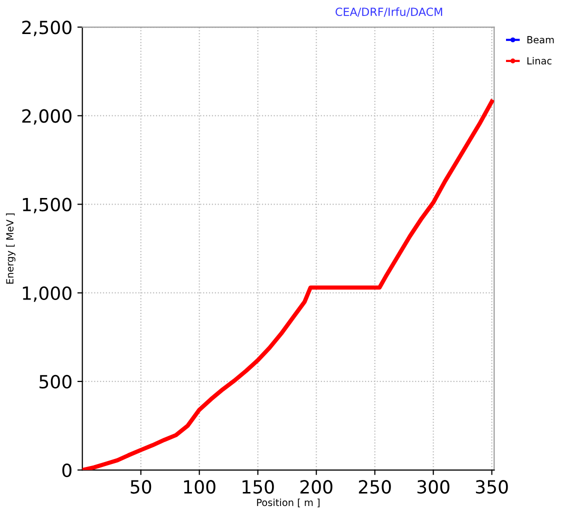  I want to click on x-tick-label: 350, so click(492, 487).